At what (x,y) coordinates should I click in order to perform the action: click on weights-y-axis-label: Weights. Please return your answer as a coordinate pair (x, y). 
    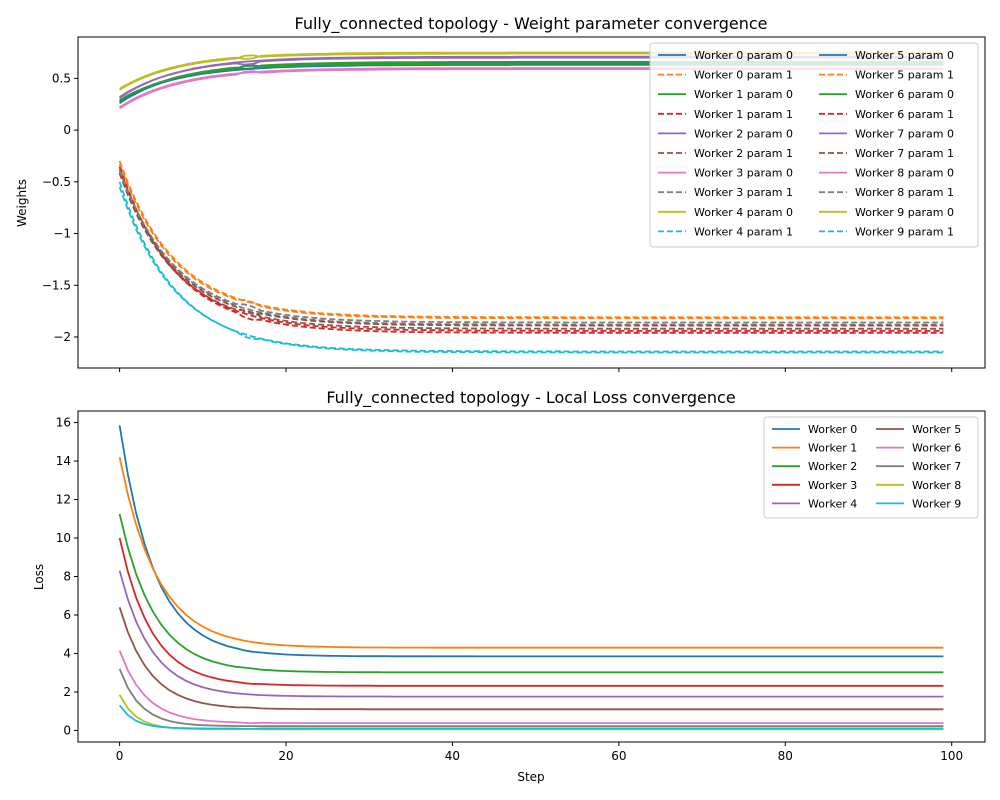
    Looking at the image, I should click on (22, 203).